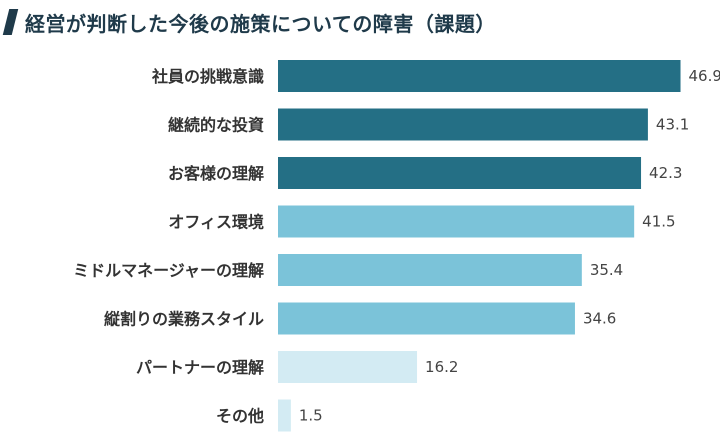 This screenshot has width=720, height=447. I want to click on value-label: 46.9, so click(704, 76).